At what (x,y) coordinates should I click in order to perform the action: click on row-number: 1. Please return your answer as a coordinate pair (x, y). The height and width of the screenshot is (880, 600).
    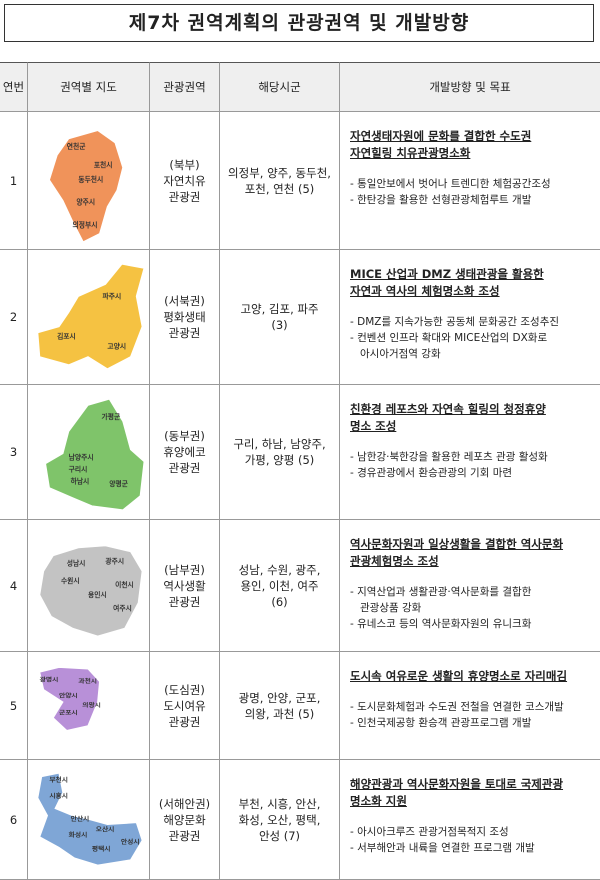
    Looking at the image, I should click on (13, 180).